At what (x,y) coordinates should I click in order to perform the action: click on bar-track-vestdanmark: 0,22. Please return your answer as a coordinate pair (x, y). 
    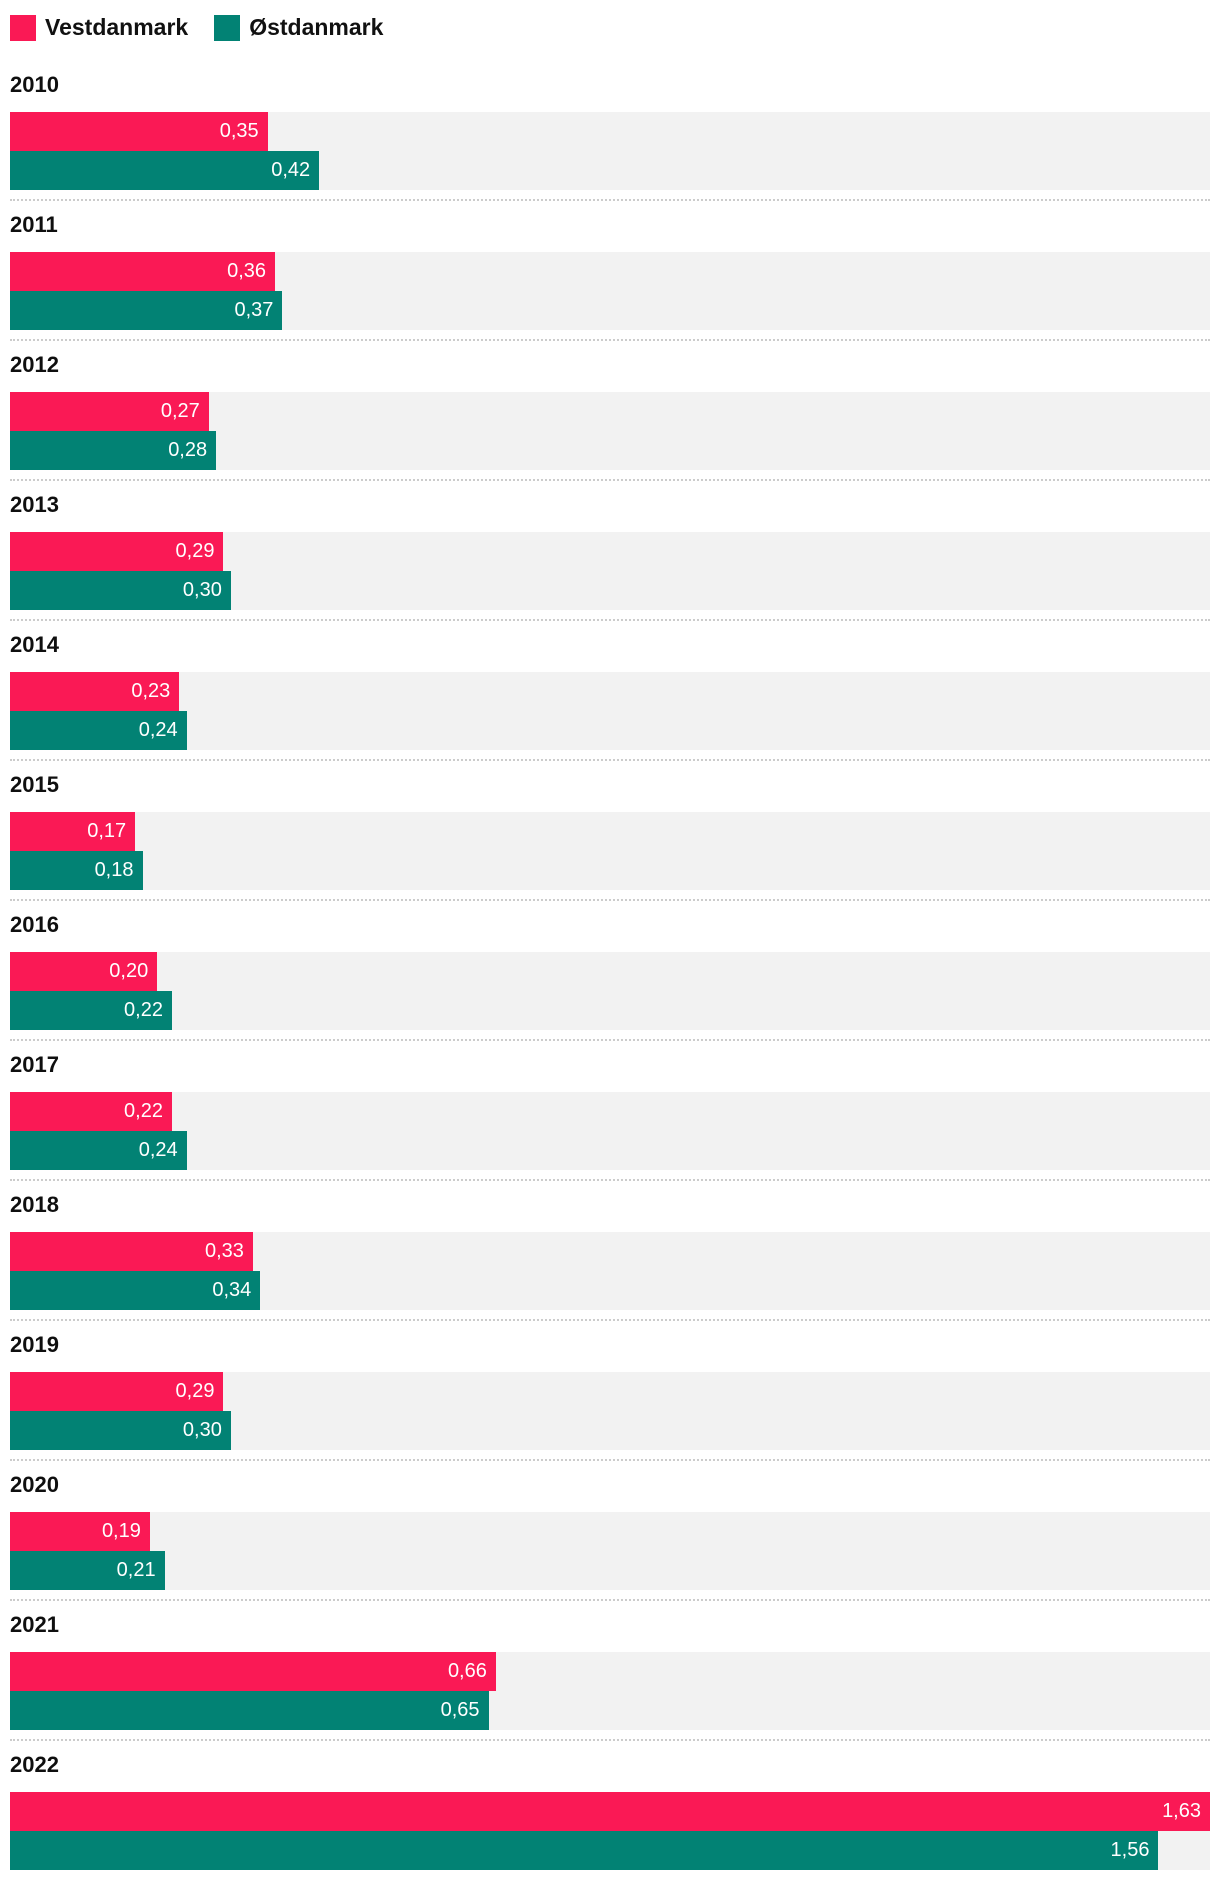
    Looking at the image, I should click on (610, 1111).